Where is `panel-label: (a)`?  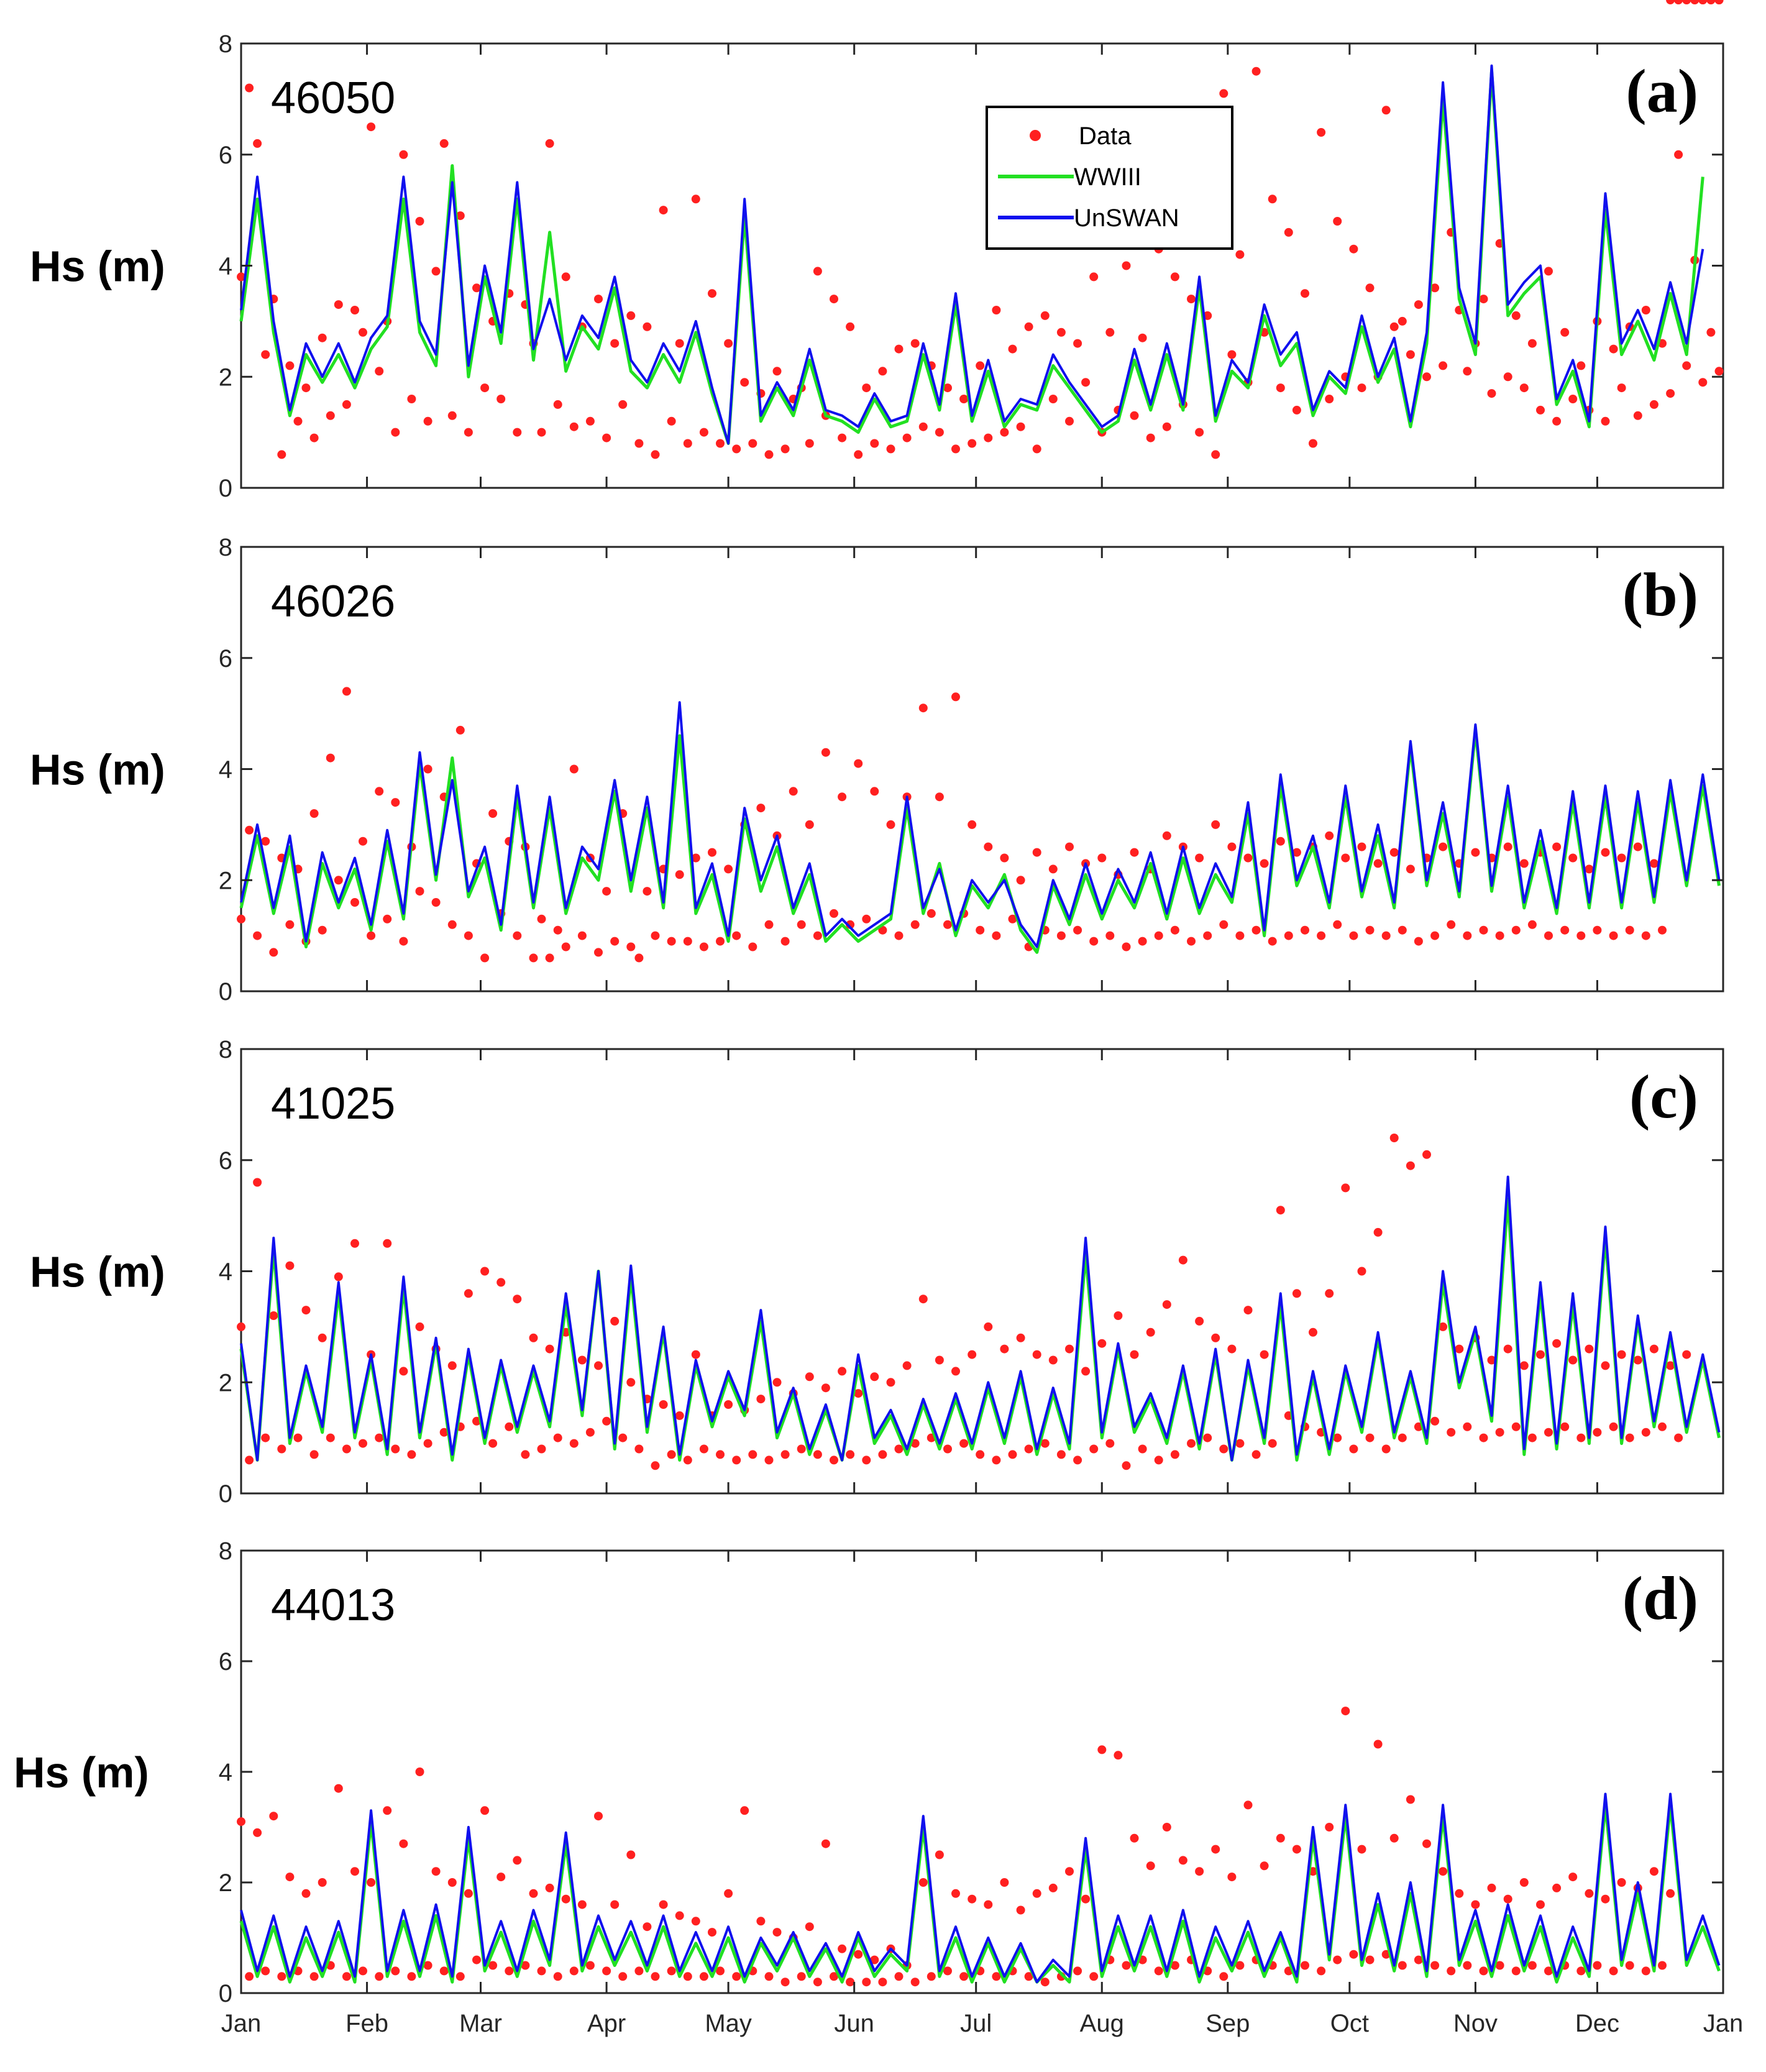 panel-label: (a) is located at coordinates (1662, 91).